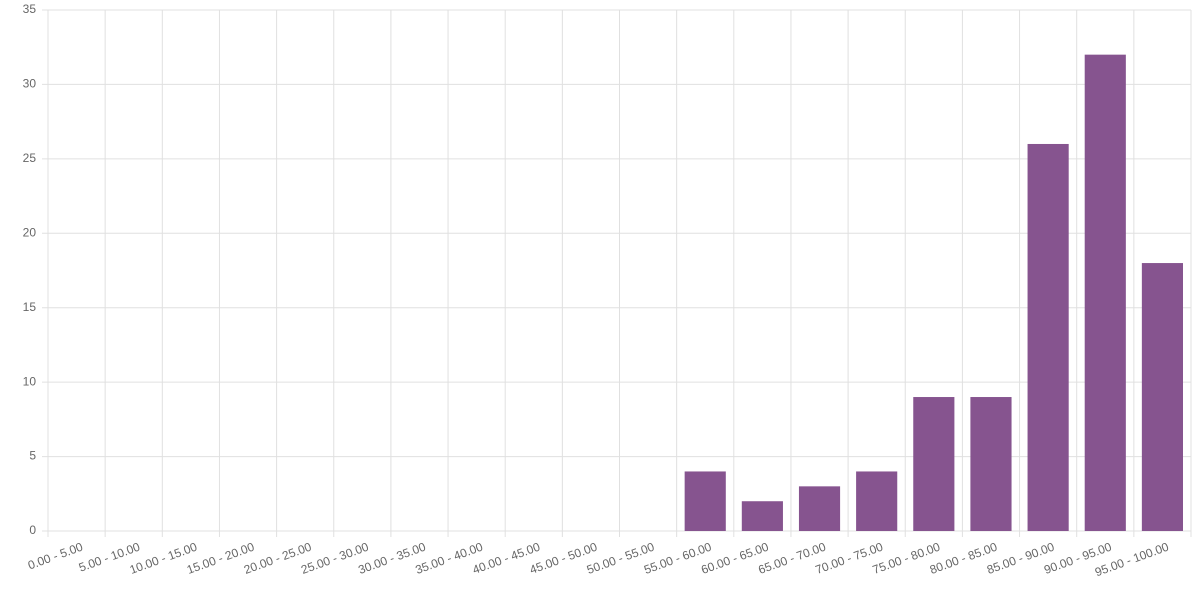 The height and width of the screenshot is (596, 1203). What do you see at coordinates (30, 307) in the screenshot?
I see `y-tick-label: 15` at bounding box center [30, 307].